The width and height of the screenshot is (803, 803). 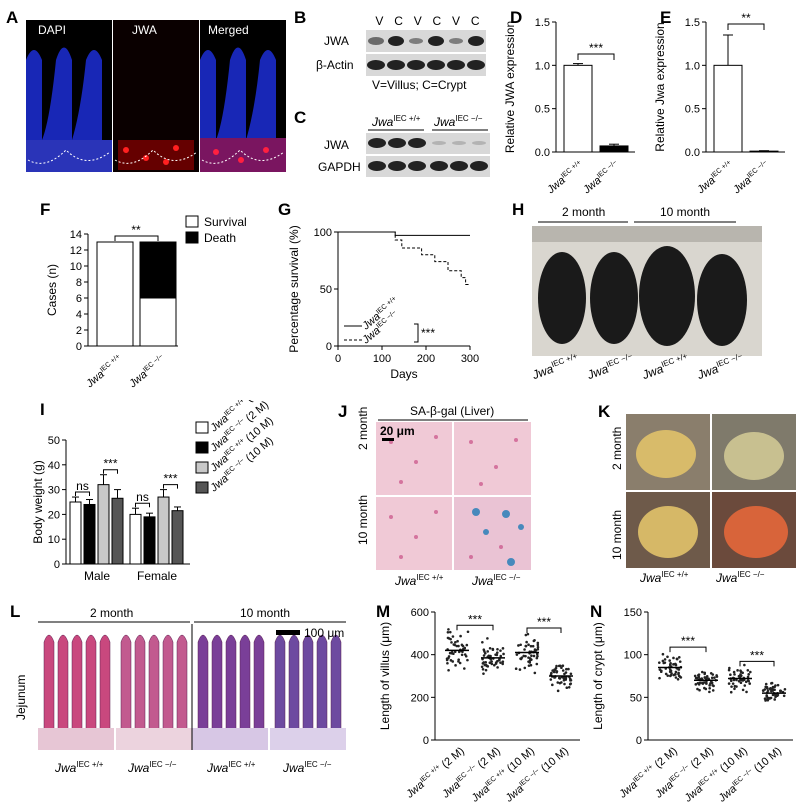 I want to click on bar-segment, so click(x=158, y=322).